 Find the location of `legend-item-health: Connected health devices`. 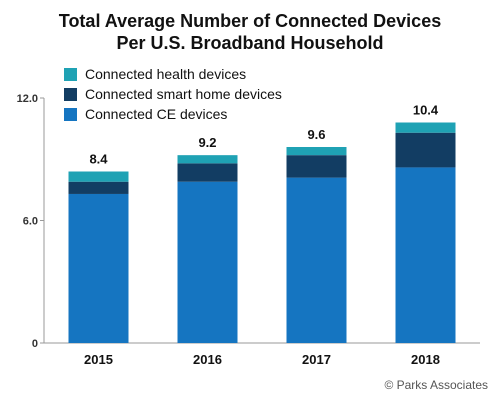

legend-item-health: Connected health devices is located at coordinates (173, 74).